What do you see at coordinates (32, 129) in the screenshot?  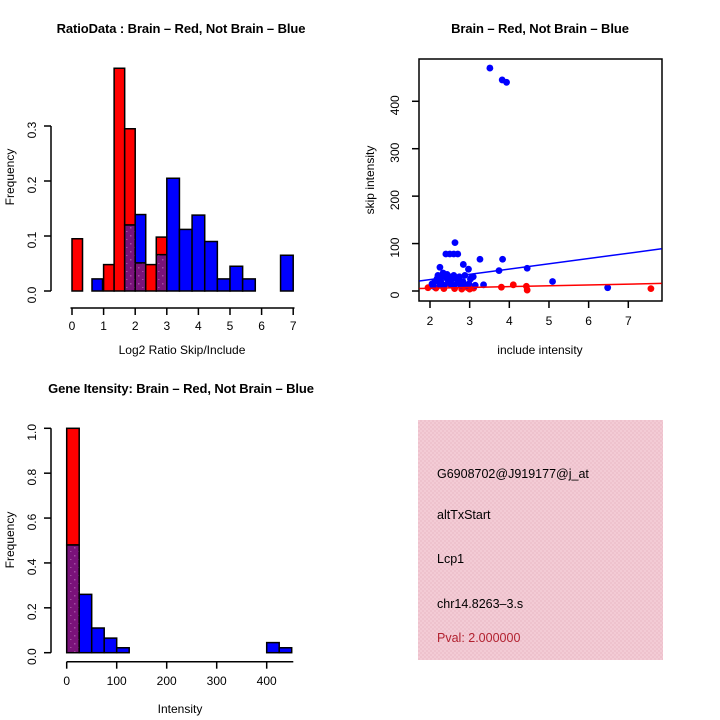 I see `tick-label: 0.3` at bounding box center [32, 129].